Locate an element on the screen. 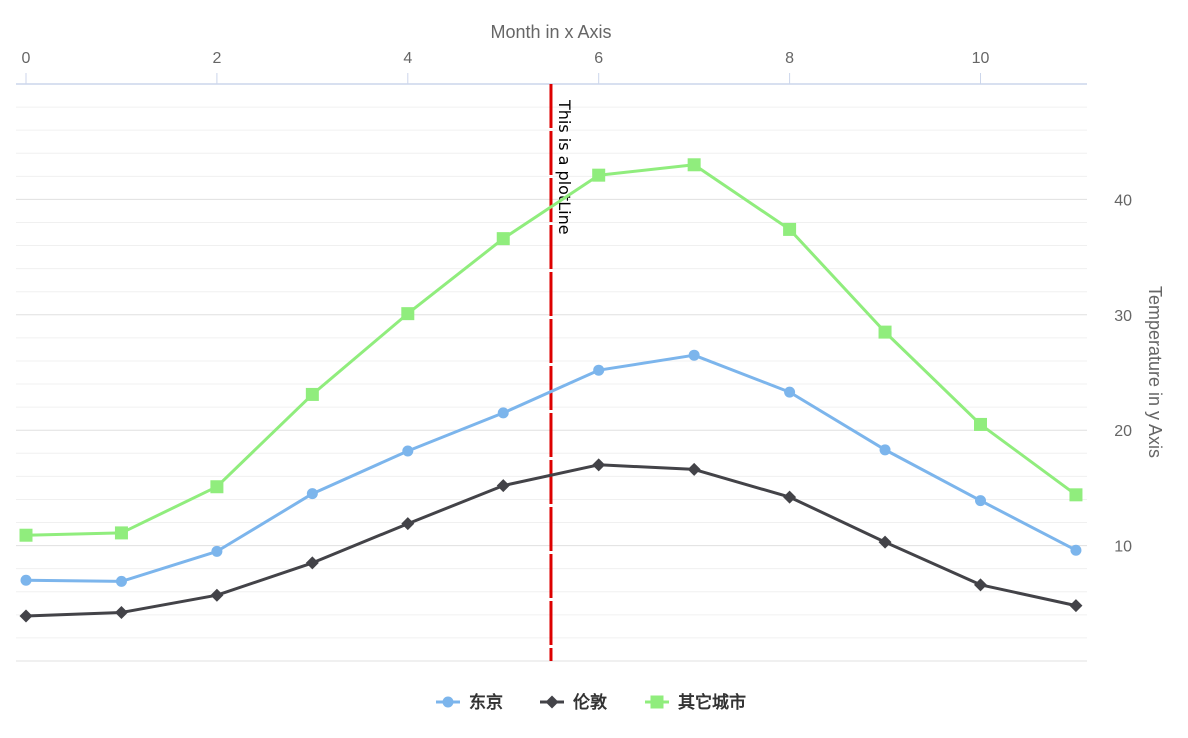  legend: 东京 伦敦 其它城市 is located at coordinates (591, 702).